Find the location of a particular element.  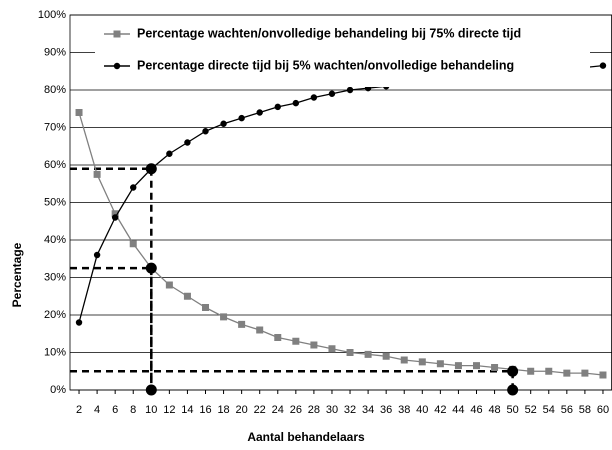

x-tick-label: 60 is located at coordinates (603, 410).